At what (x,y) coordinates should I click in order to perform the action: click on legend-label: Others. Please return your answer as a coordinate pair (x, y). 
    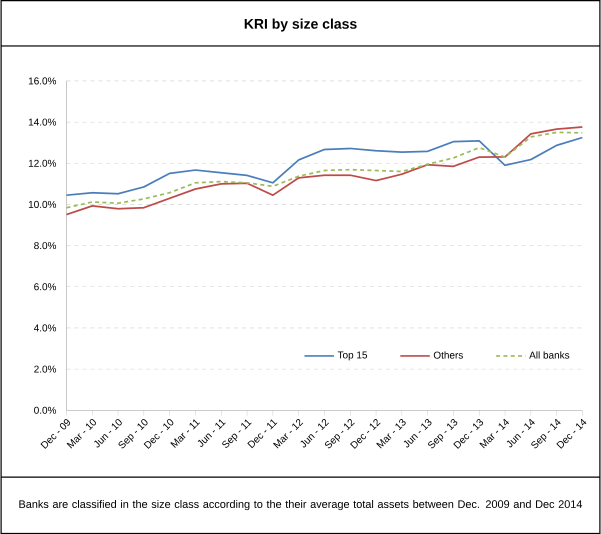
    Looking at the image, I should click on (448, 355).